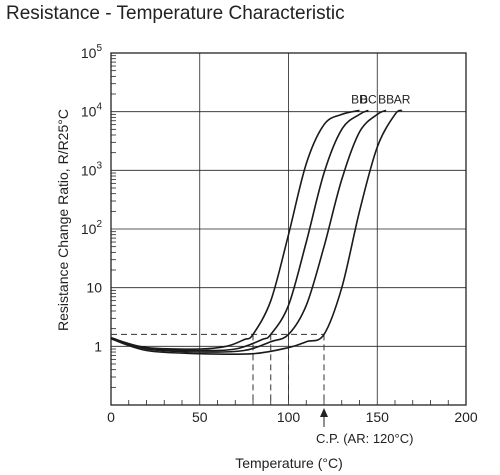 This screenshot has height=475, width=500. I want to click on y-tick-label: 10³, so click(92, 169).